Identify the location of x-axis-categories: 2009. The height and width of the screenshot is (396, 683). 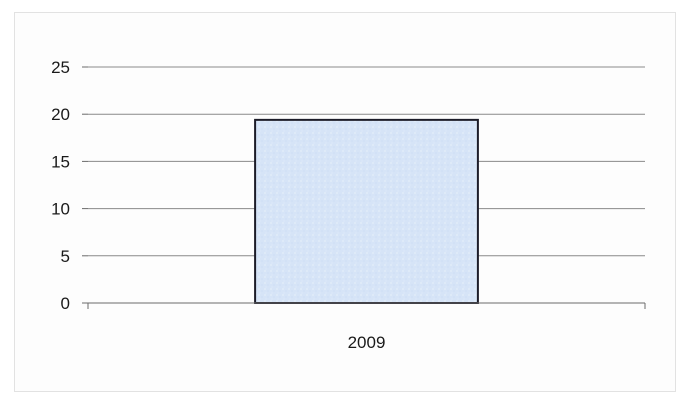
(367, 342).